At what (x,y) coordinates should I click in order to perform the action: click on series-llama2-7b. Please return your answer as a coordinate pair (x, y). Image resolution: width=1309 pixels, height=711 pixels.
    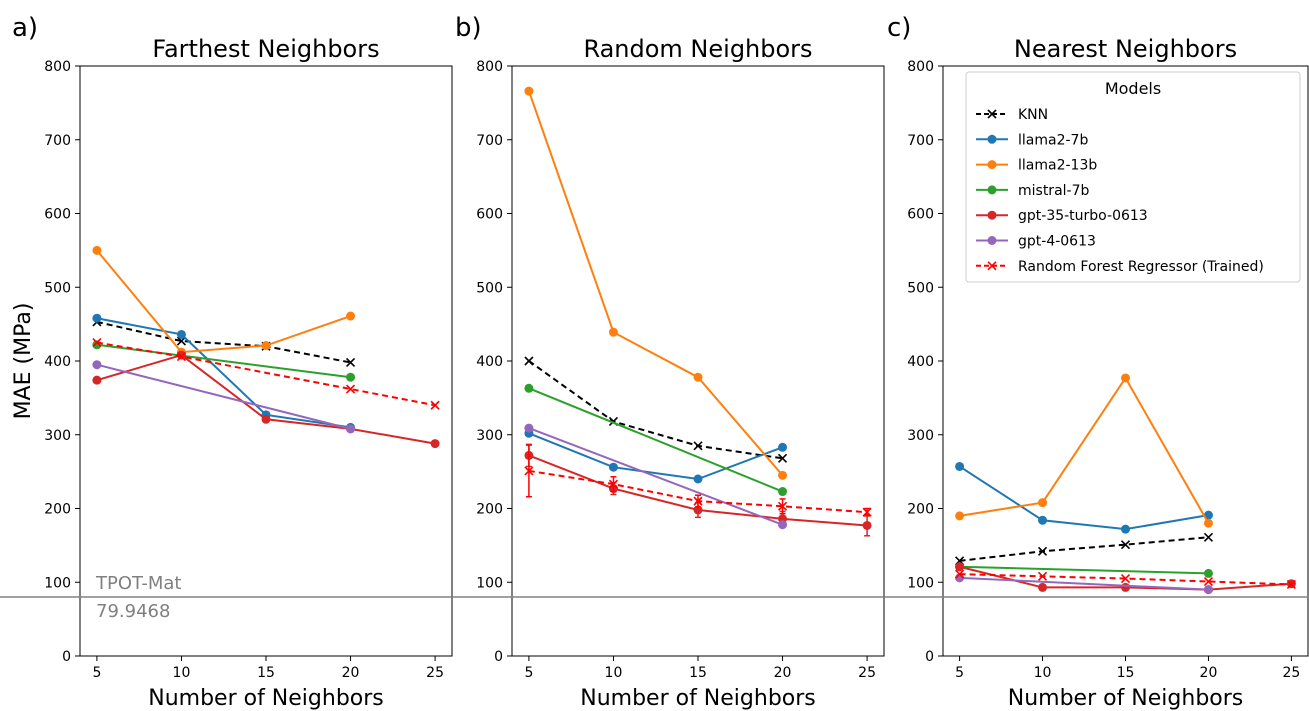
    Looking at the image, I should click on (656, 456).